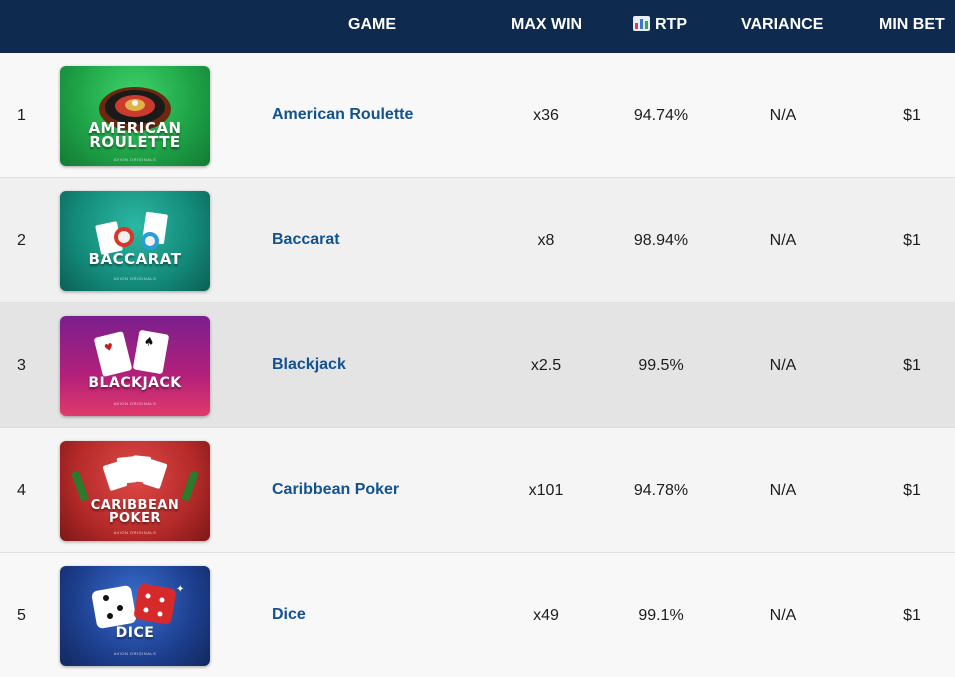 The width and height of the screenshot is (955, 677). Describe the element at coordinates (782, 24) in the screenshot. I see `header-variance: VARIANCE` at that location.